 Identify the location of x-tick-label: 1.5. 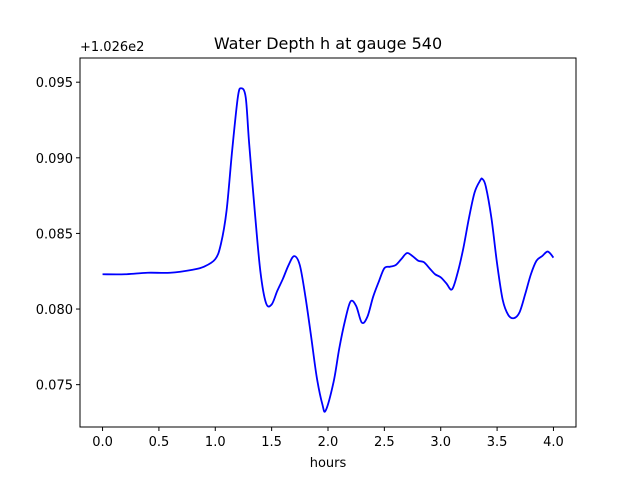
(271, 442).